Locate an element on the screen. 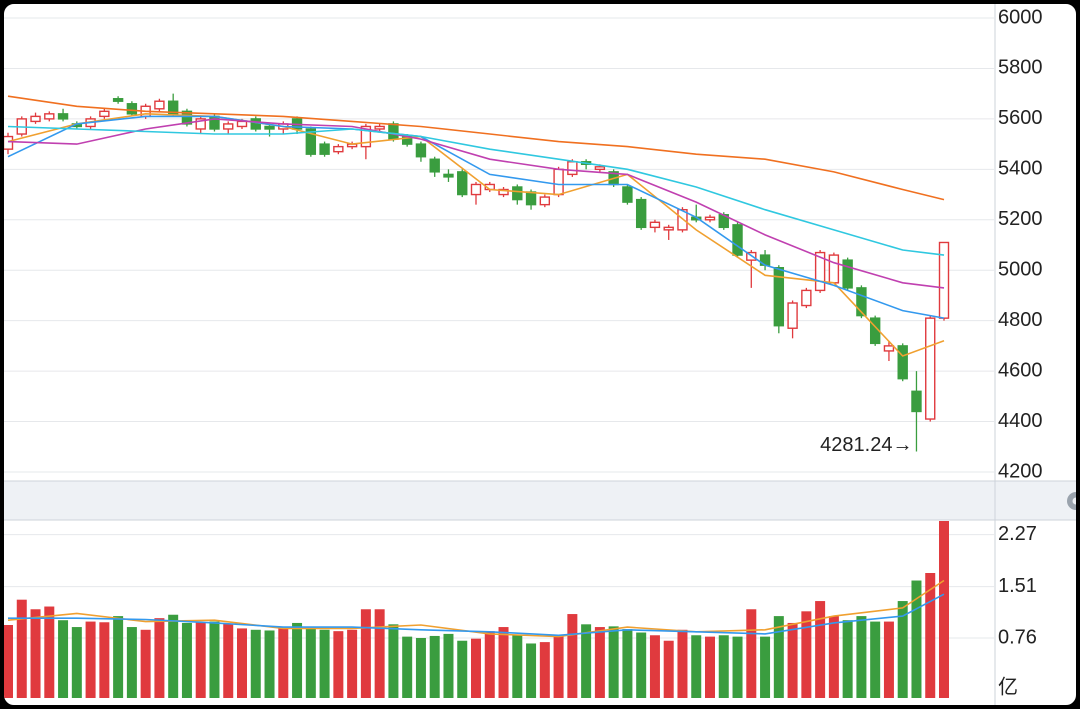 The width and height of the screenshot is (1080, 709). y-tick-label: 5400 is located at coordinates (1020, 169).